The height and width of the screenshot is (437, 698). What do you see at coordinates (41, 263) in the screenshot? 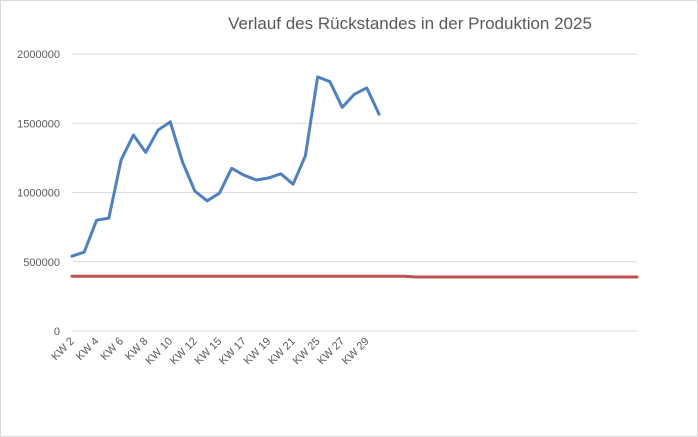
I see `y-tick-label: 500000` at bounding box center [41, 263].